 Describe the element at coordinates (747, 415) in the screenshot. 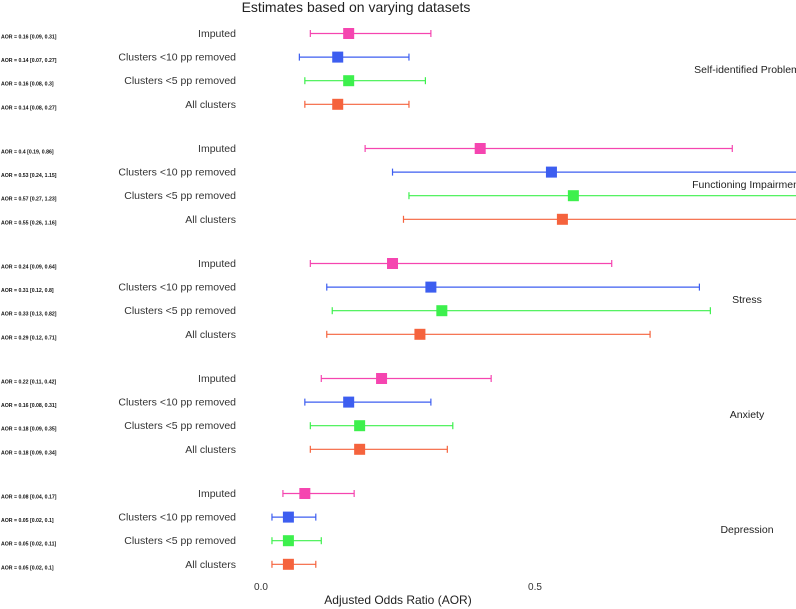

I see `outcome-label: Anxiety` at that location.